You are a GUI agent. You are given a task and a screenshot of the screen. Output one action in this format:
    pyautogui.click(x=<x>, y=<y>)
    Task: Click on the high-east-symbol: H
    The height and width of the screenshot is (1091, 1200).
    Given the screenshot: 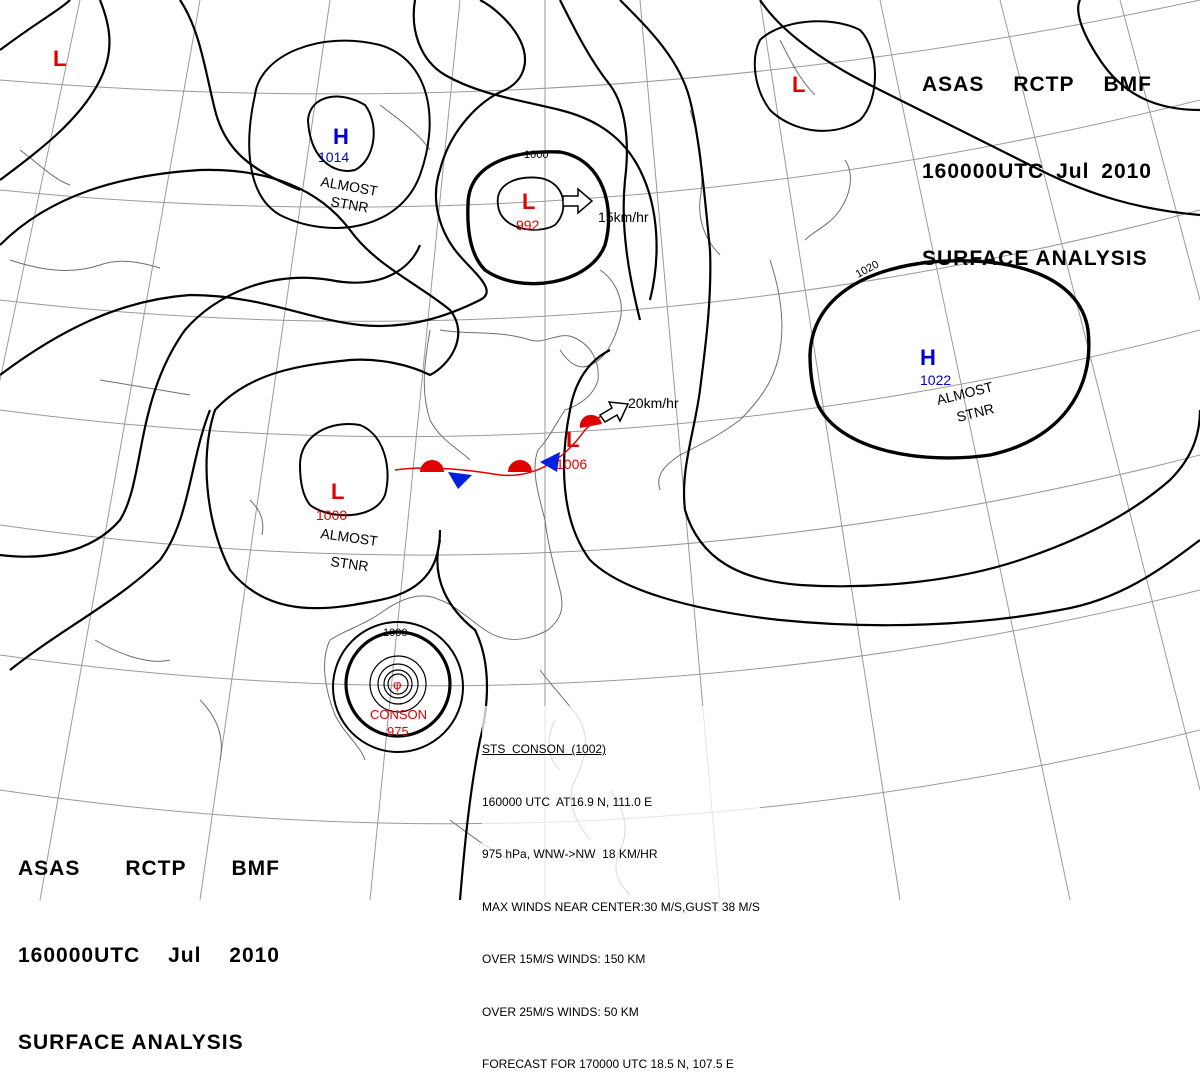 What is the action you would take?
    pyautogui.click(x=928, y=357)
    